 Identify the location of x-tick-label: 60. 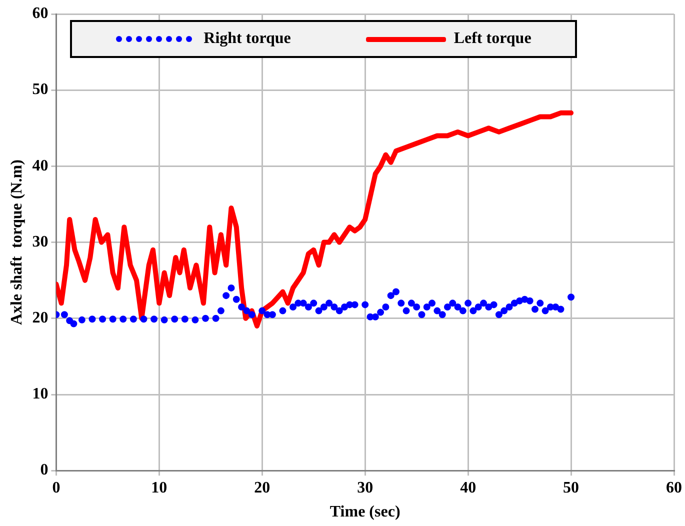
(674, 487).